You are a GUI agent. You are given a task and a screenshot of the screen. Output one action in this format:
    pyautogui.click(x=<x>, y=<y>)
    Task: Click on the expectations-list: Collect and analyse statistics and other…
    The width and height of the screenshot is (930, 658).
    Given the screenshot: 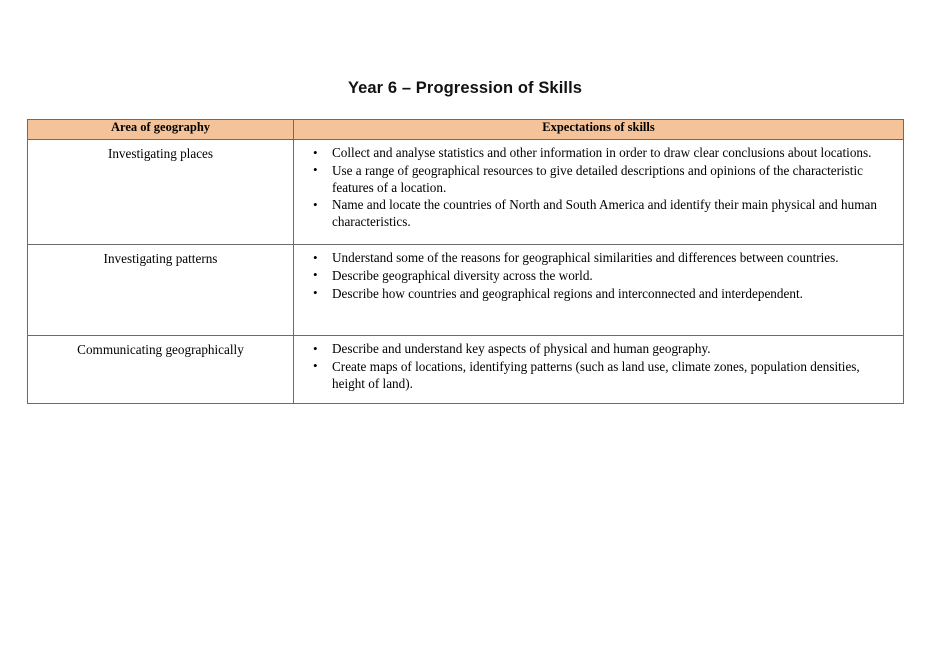 What is the action you would take?
    pyautogui.click(x=598, y=188)
    